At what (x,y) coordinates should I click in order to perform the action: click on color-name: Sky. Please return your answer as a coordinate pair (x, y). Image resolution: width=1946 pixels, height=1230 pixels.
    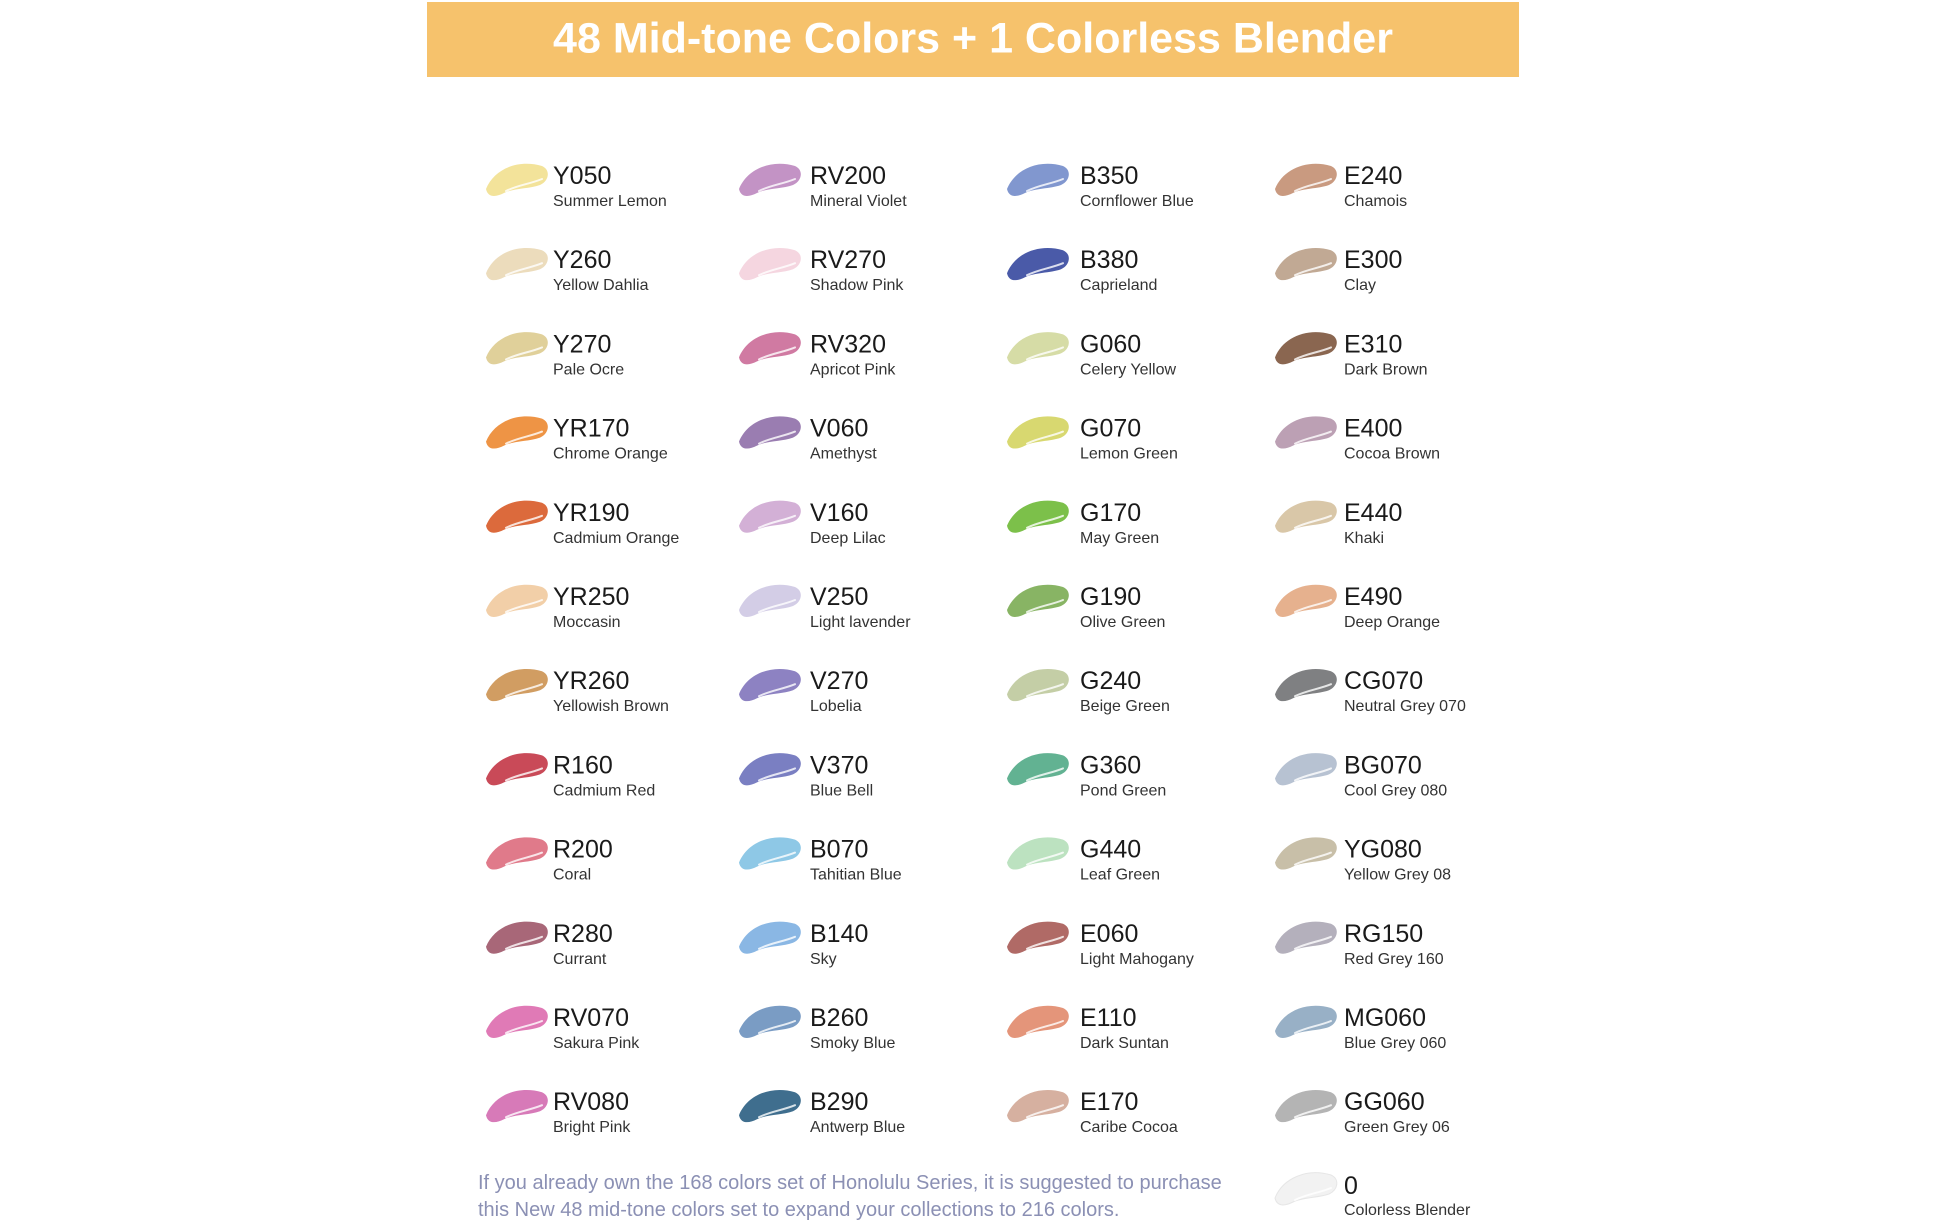
    Looking at the image, I should click on (823, 959).